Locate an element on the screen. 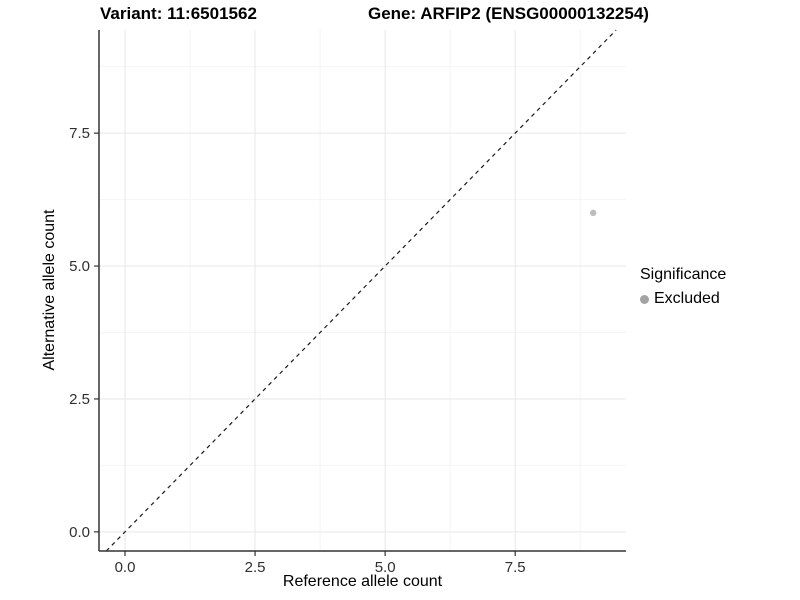 The width and height of the screenshot is (800, 600). legend-item-label: Excluded is located at coordinates (687, 298).